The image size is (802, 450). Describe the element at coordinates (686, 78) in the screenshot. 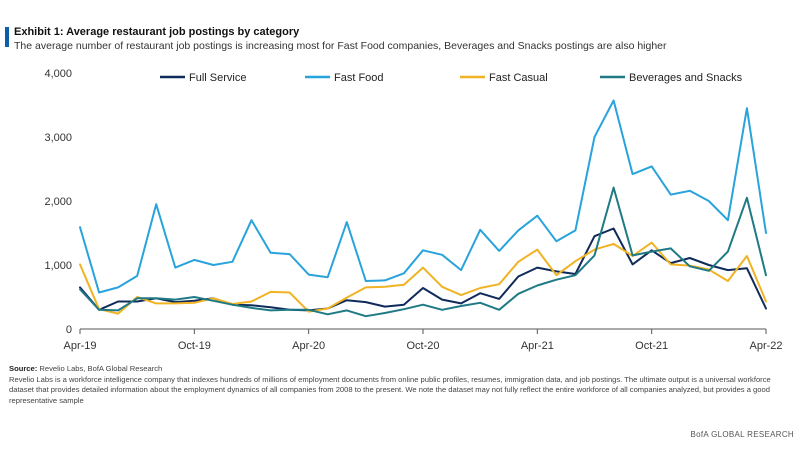

I see `legend-label-beverages-and-snacks: Beverages and Snacks` at that location.